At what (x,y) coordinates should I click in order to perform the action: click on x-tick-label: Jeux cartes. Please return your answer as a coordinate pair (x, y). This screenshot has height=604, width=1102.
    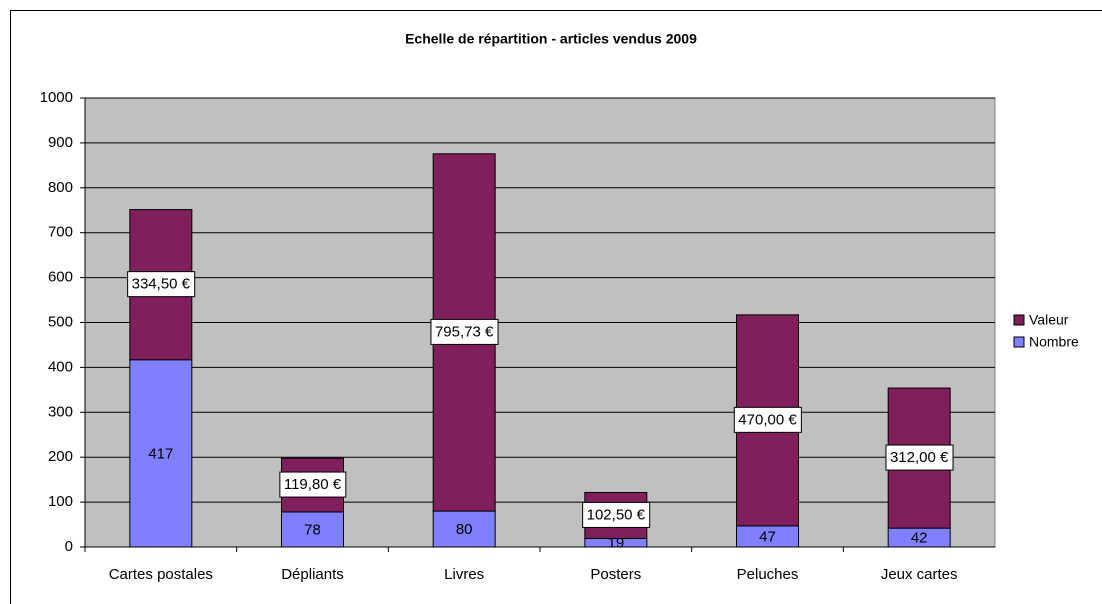
    Looking at the image, I should click on (919, 574).